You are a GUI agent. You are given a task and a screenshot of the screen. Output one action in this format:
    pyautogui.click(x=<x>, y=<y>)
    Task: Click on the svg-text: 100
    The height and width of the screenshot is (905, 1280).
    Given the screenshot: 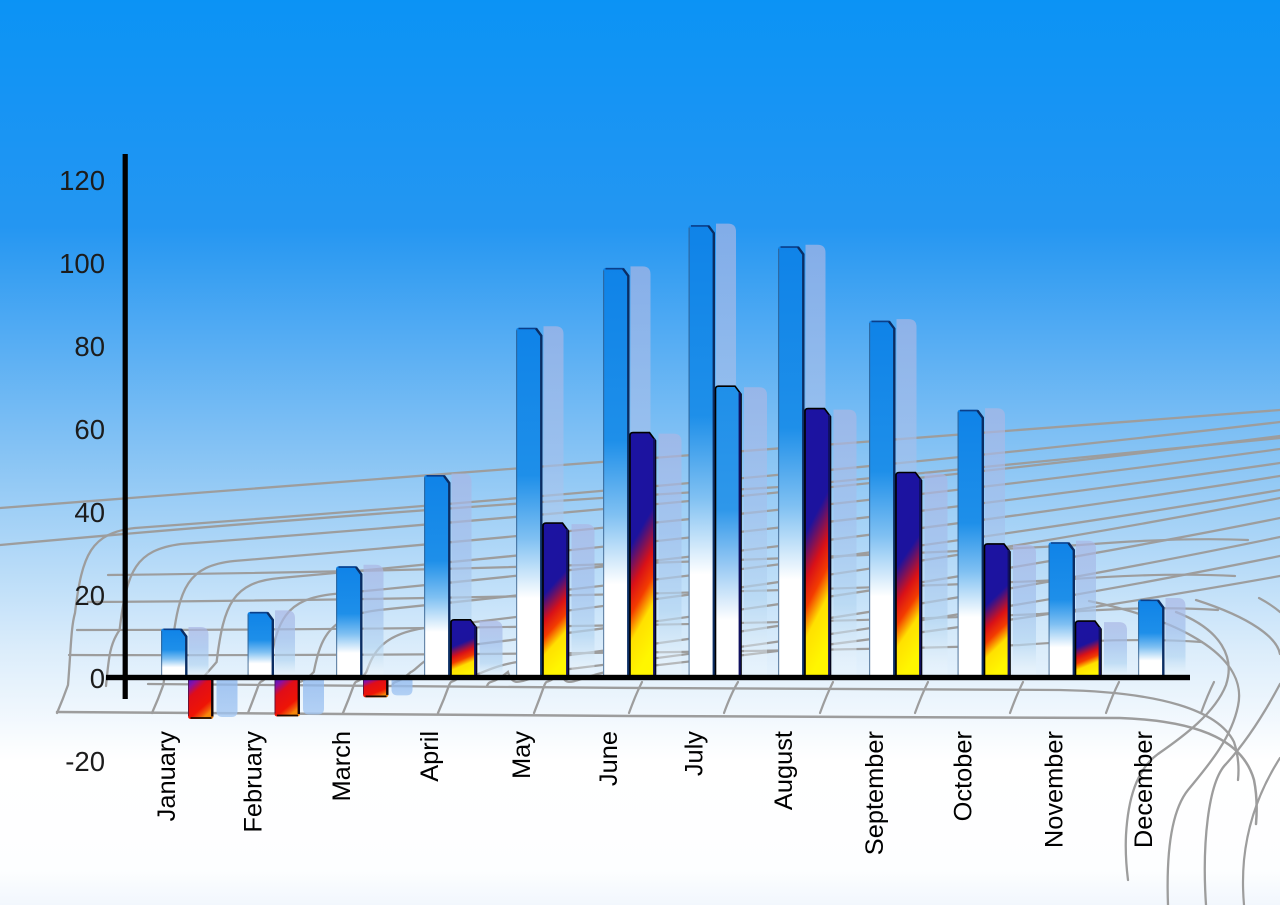 What is the action you would take?
    pyautogui.click(x=82, y=263)
    